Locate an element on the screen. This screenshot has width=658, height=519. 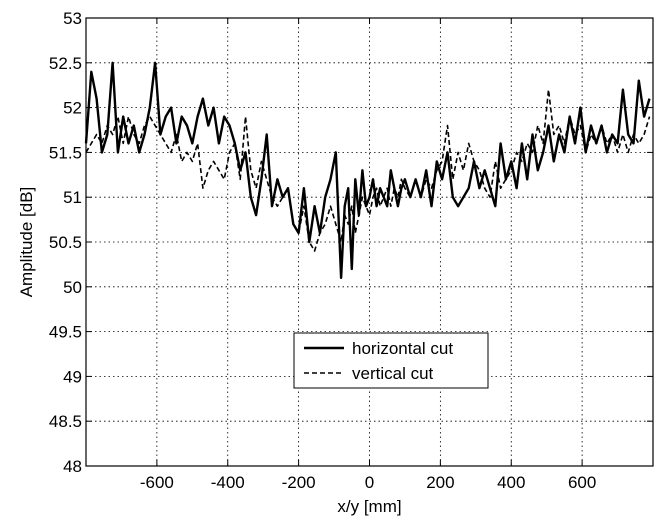
legend-box is located at coordinates (391, 360).